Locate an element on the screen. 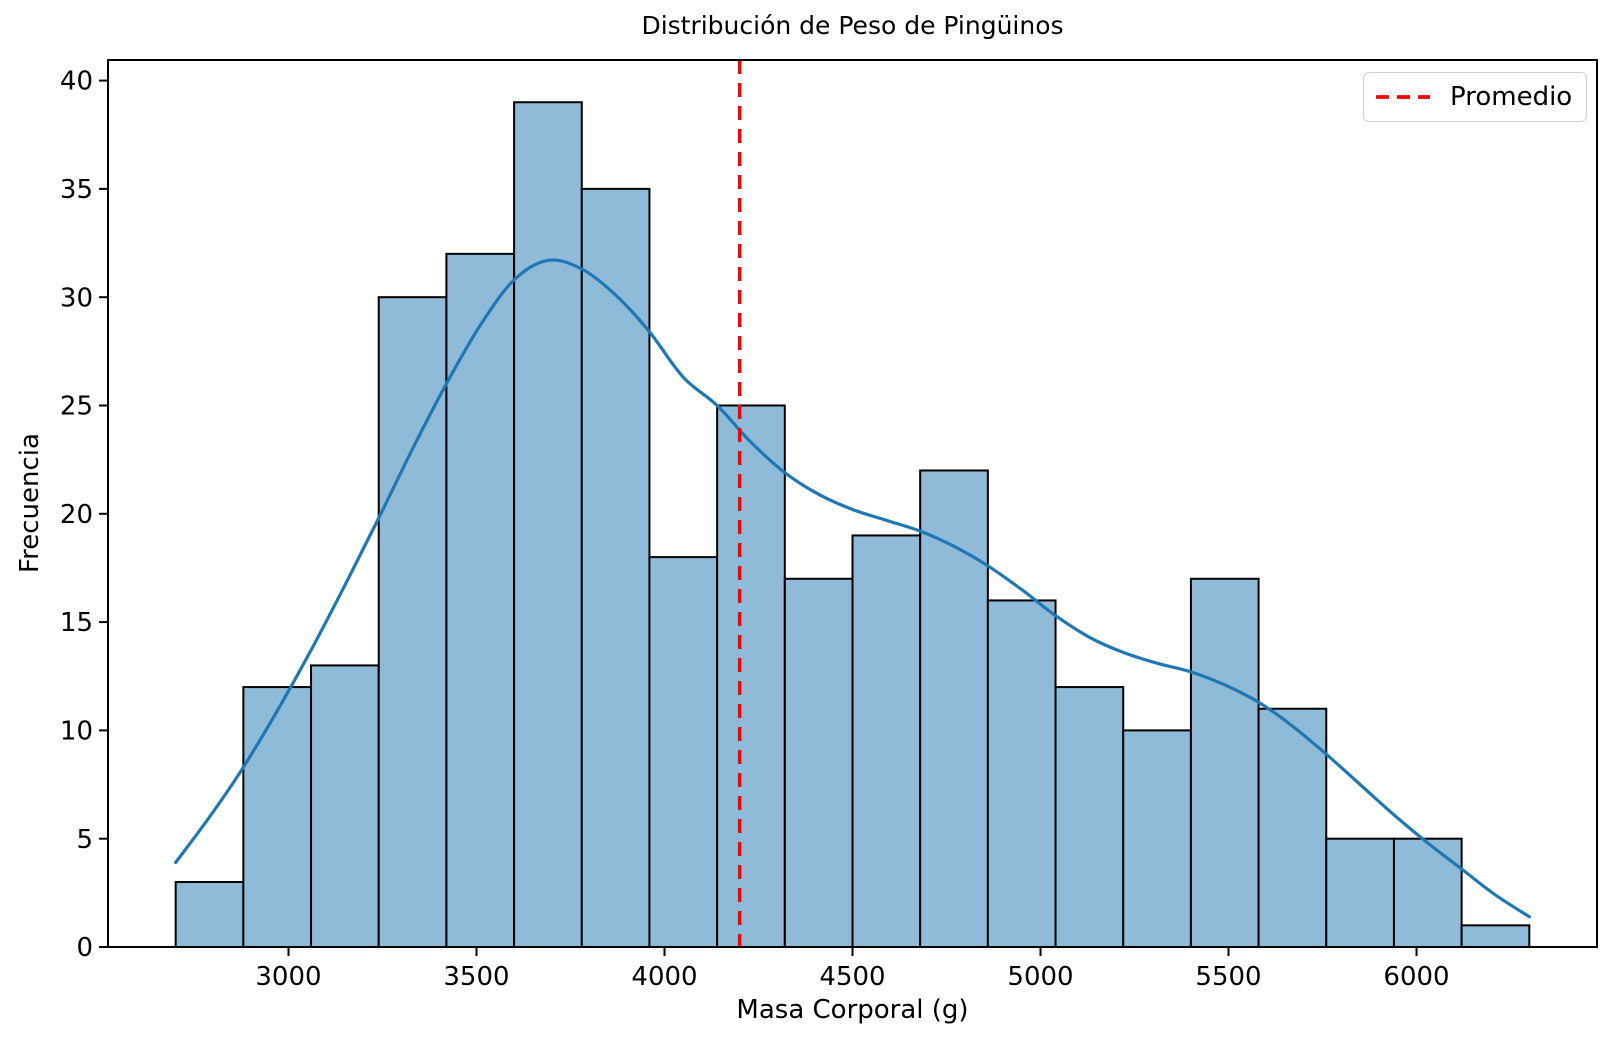 This screenshot has width=1615, height=1048. x-tick-label: 5500 is located at coordinates (1228, 977).